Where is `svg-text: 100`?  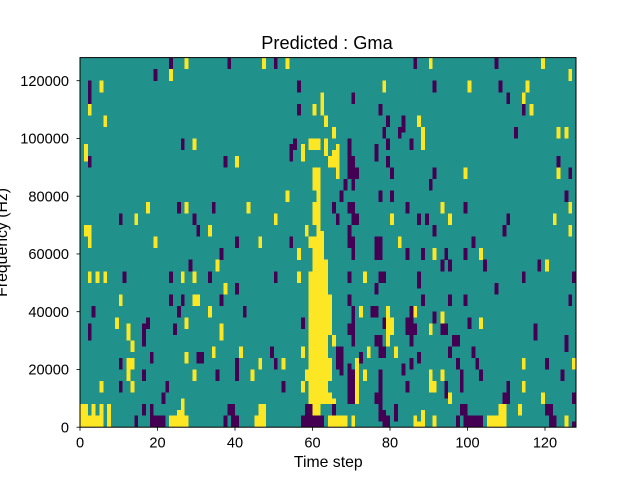
svg-text: 100 is located at coordinates (467, 443).